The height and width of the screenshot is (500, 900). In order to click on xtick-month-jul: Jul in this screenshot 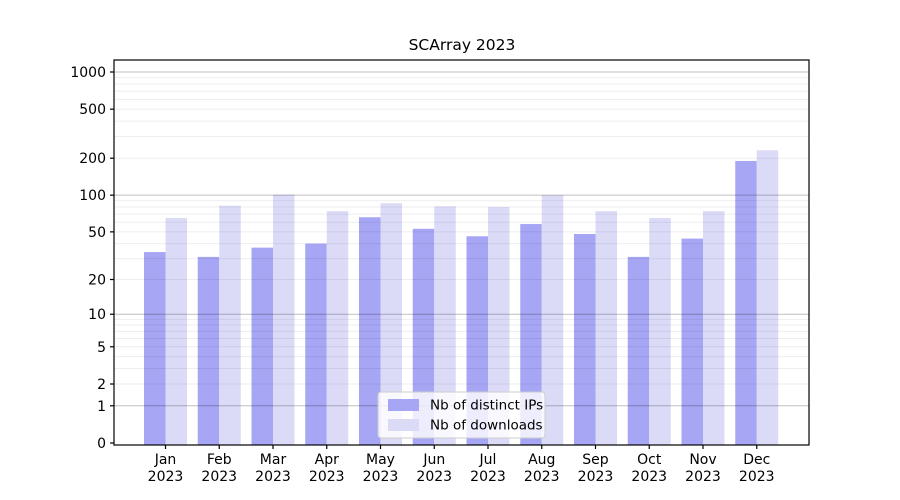, I will do `click(488, 460)`.